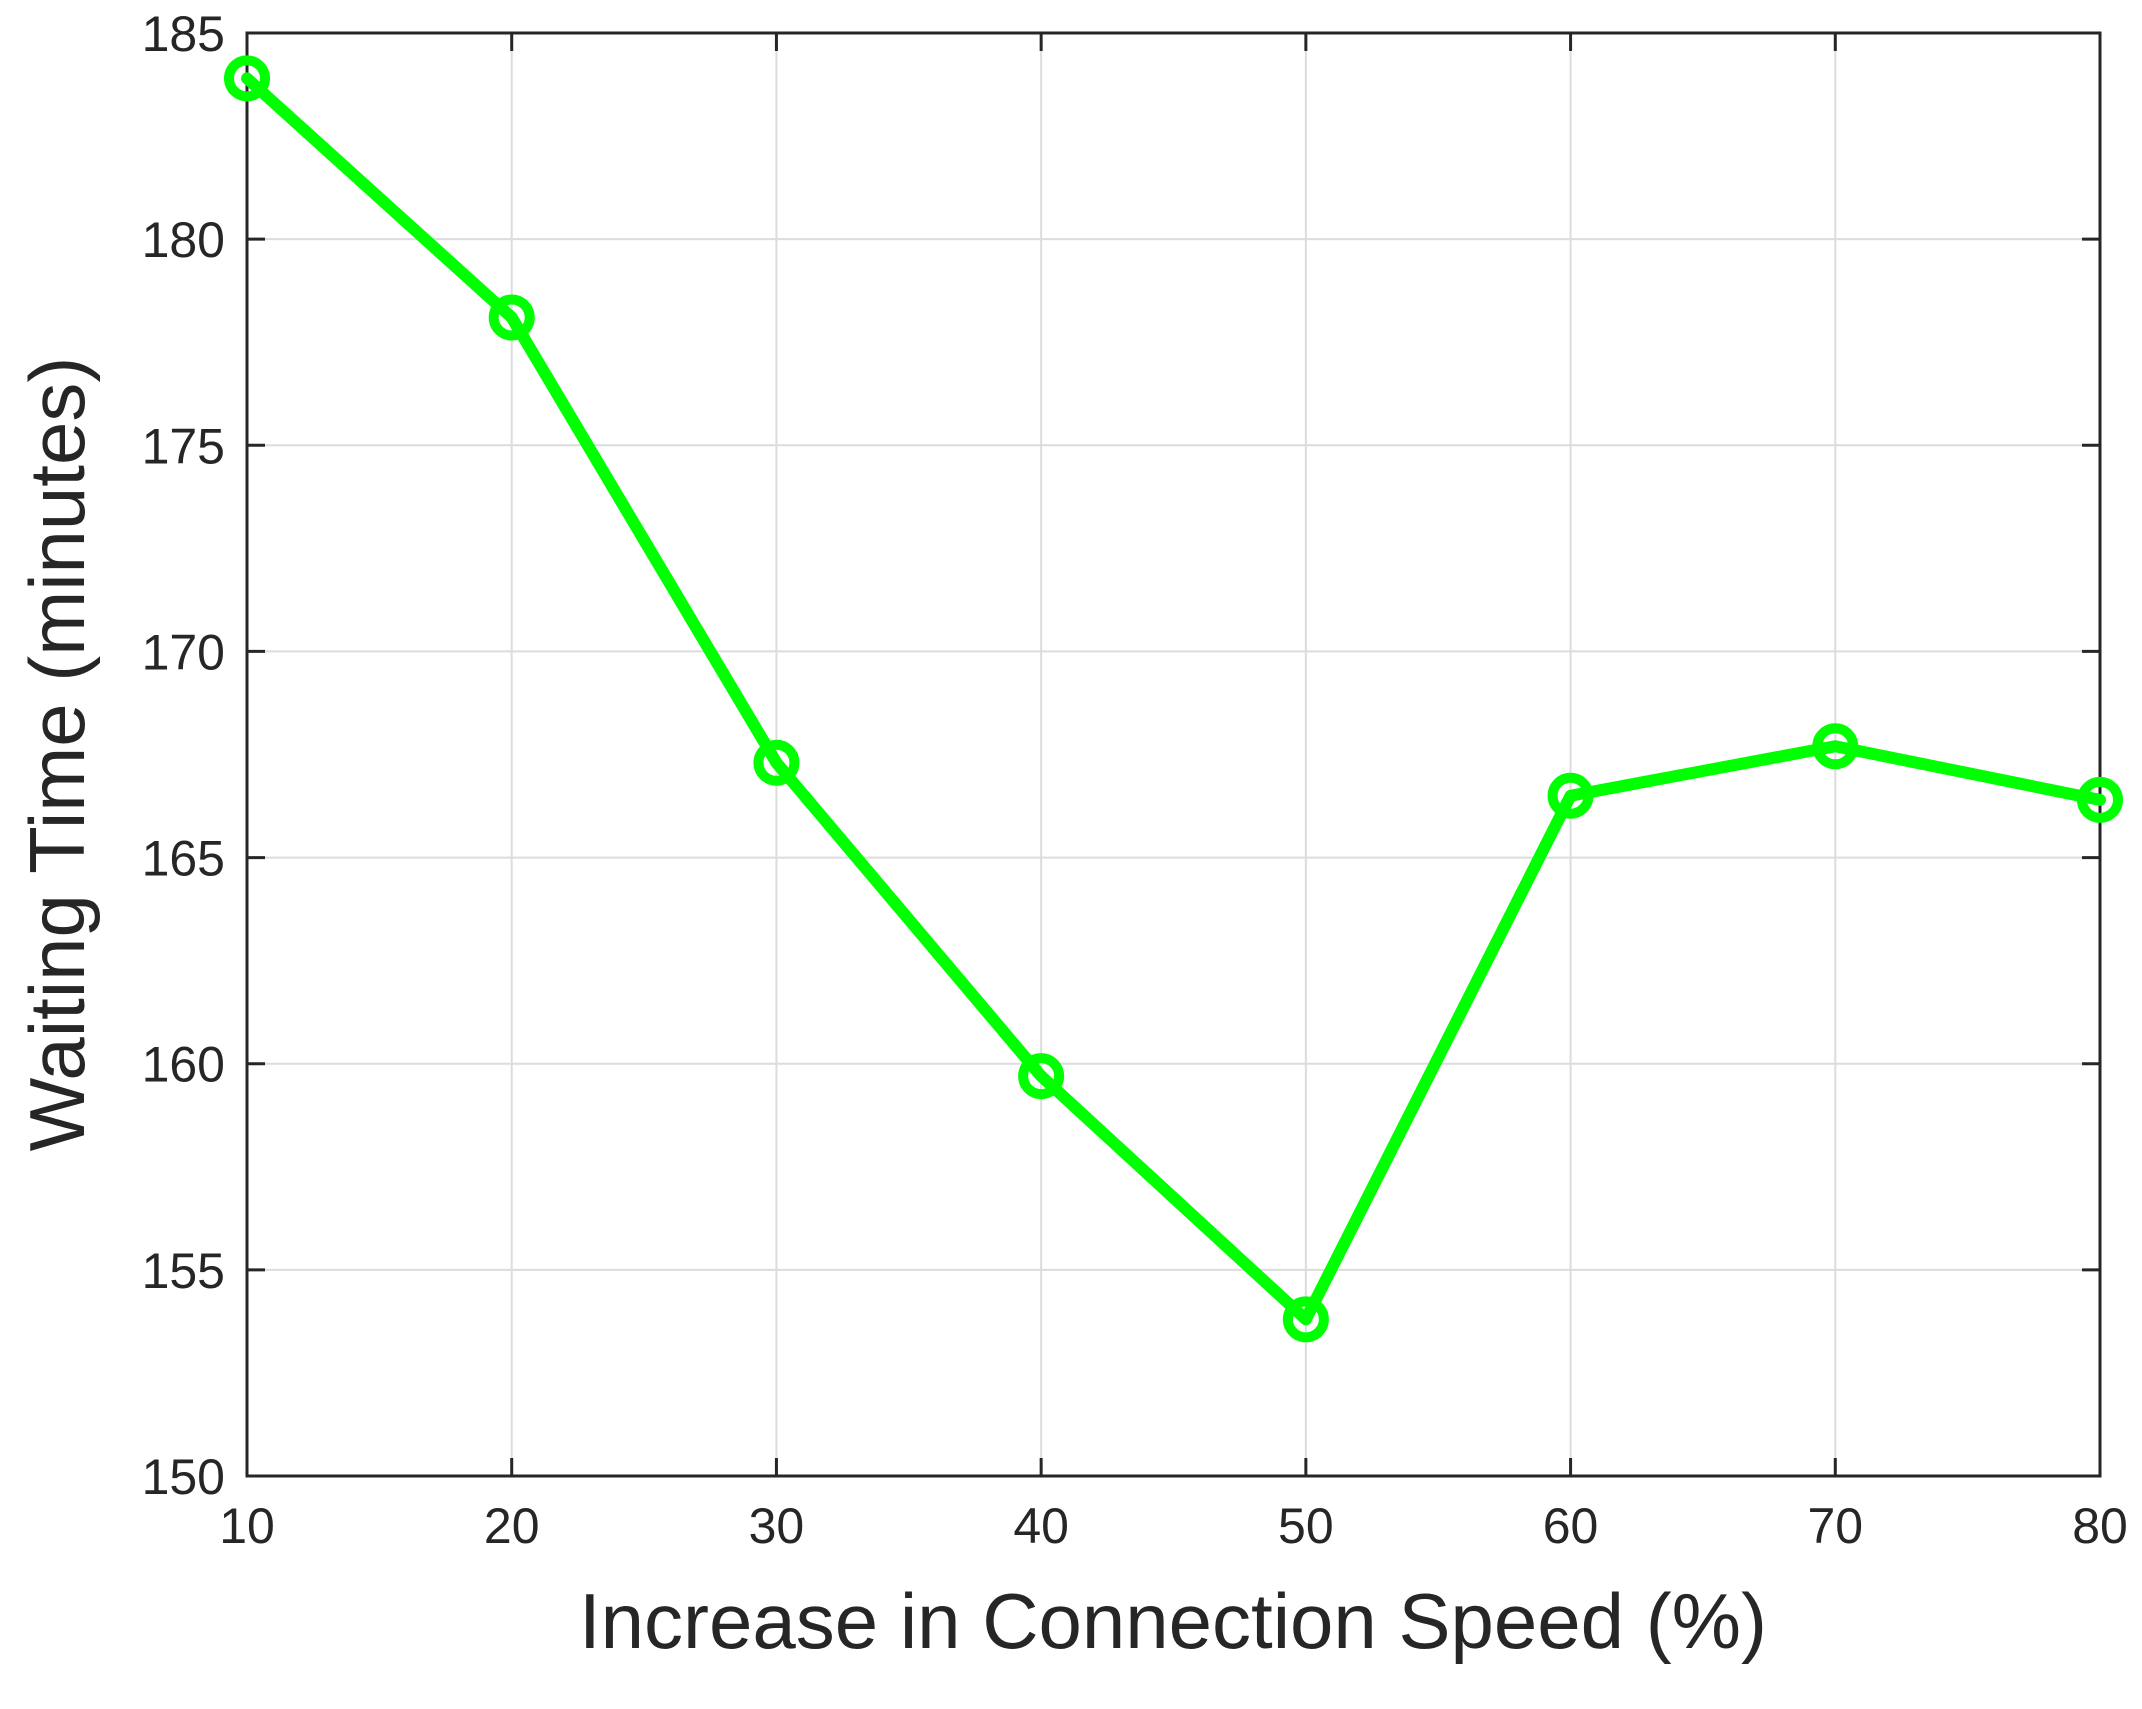 The image size is (2142, 1709). What do you see at coordinates (183, 1065) in the screenshot?
I see `y-tick-label: 160` at bounding box center [183, 1065].